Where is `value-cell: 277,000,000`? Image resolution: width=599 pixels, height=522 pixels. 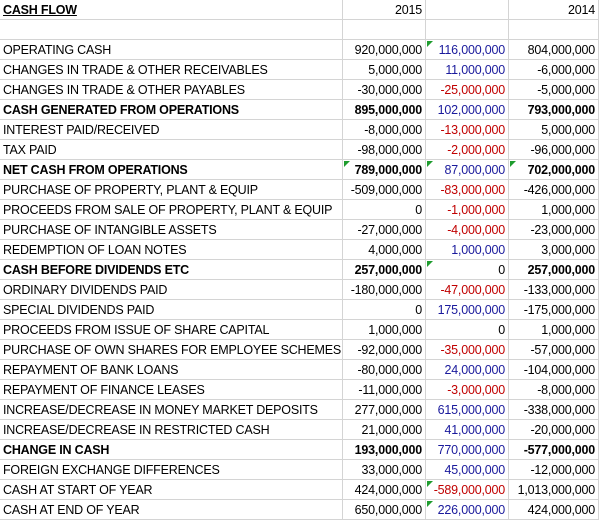 value-cell: 277,000,000 is located at coordinates (384, 410).